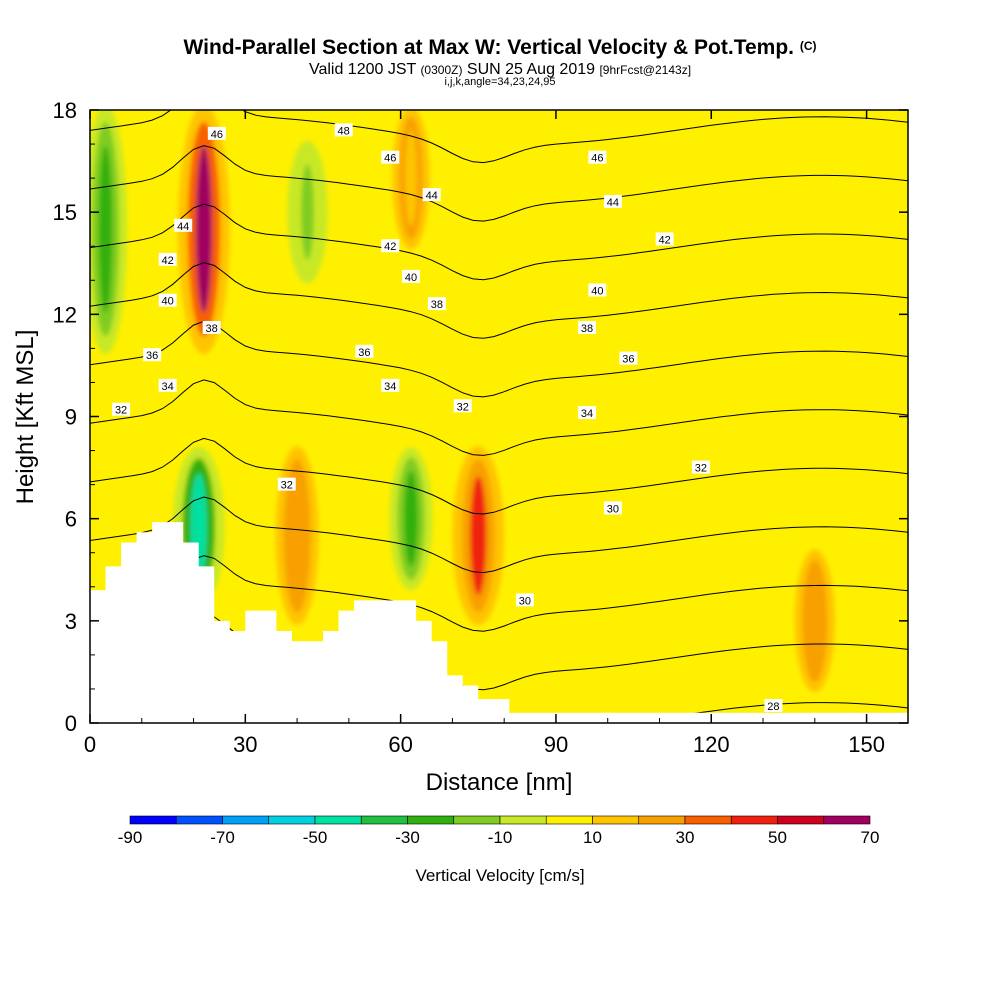  Describe the element at coordinates (167, 259) in the screenshot. I see `contour-label: 42` at that location.